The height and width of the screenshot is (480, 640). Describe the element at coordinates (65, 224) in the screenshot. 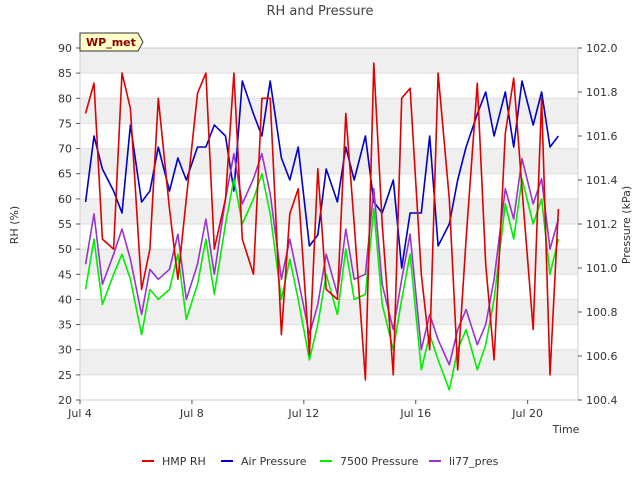

I see `y-left-tick-label: 55` at that location.